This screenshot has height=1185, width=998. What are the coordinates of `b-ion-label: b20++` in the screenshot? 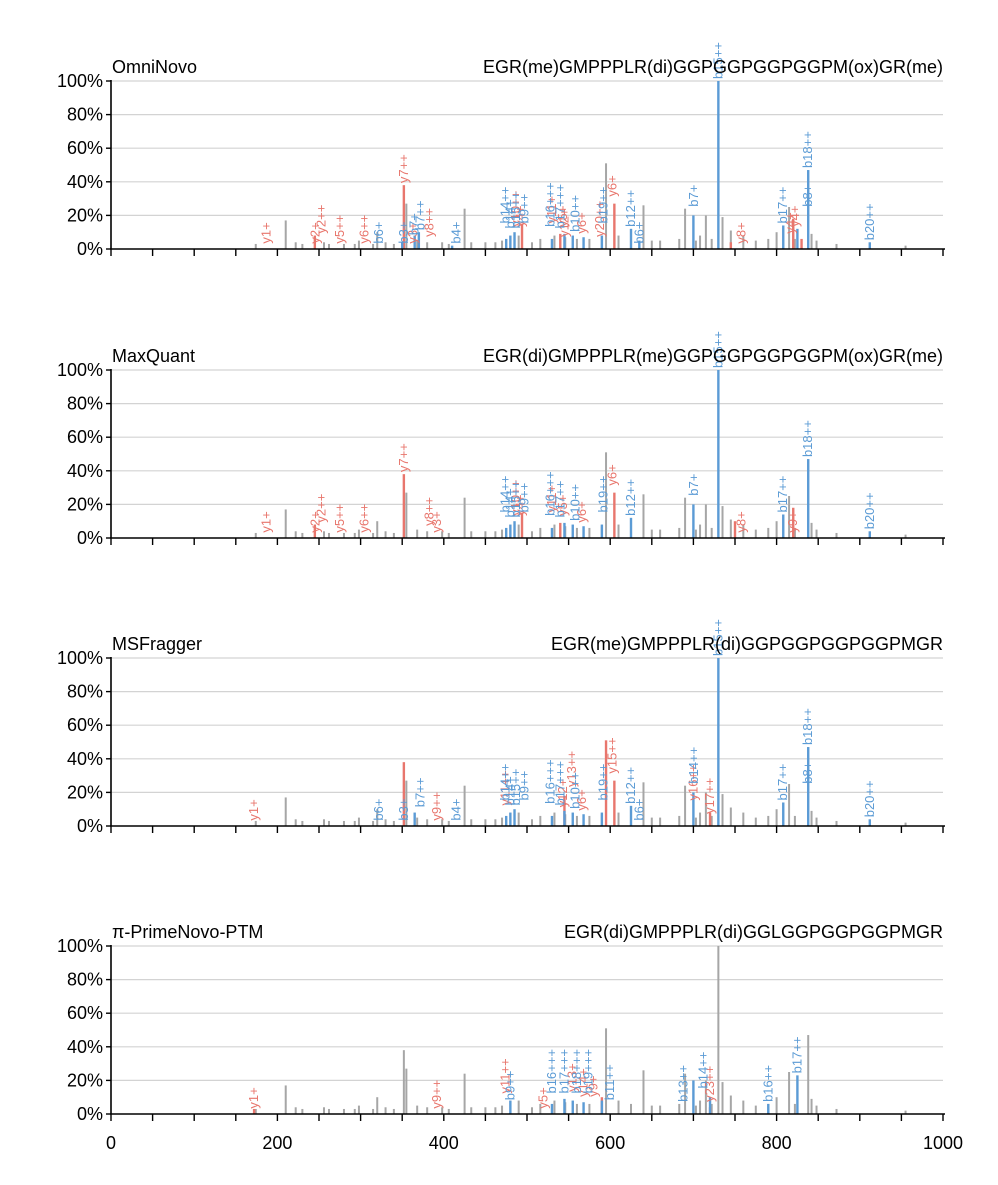 It's located at (869, 798).